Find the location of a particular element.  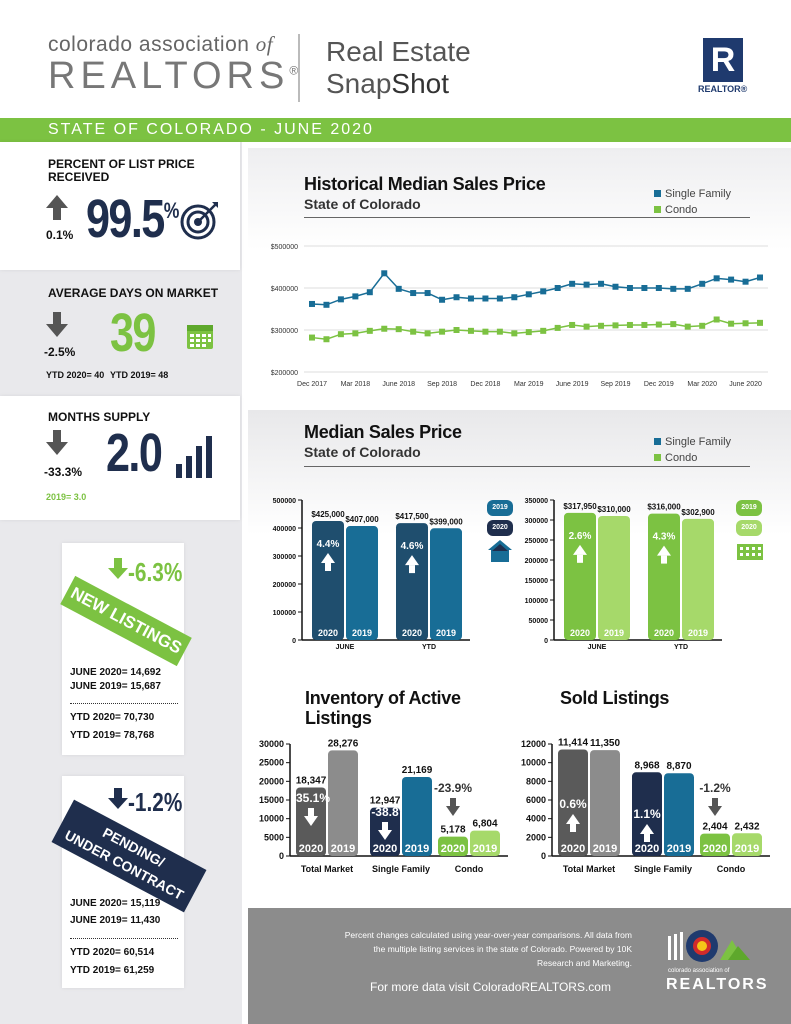

x-tick-label: Mar 2018 is located at coordinates (356, 384).